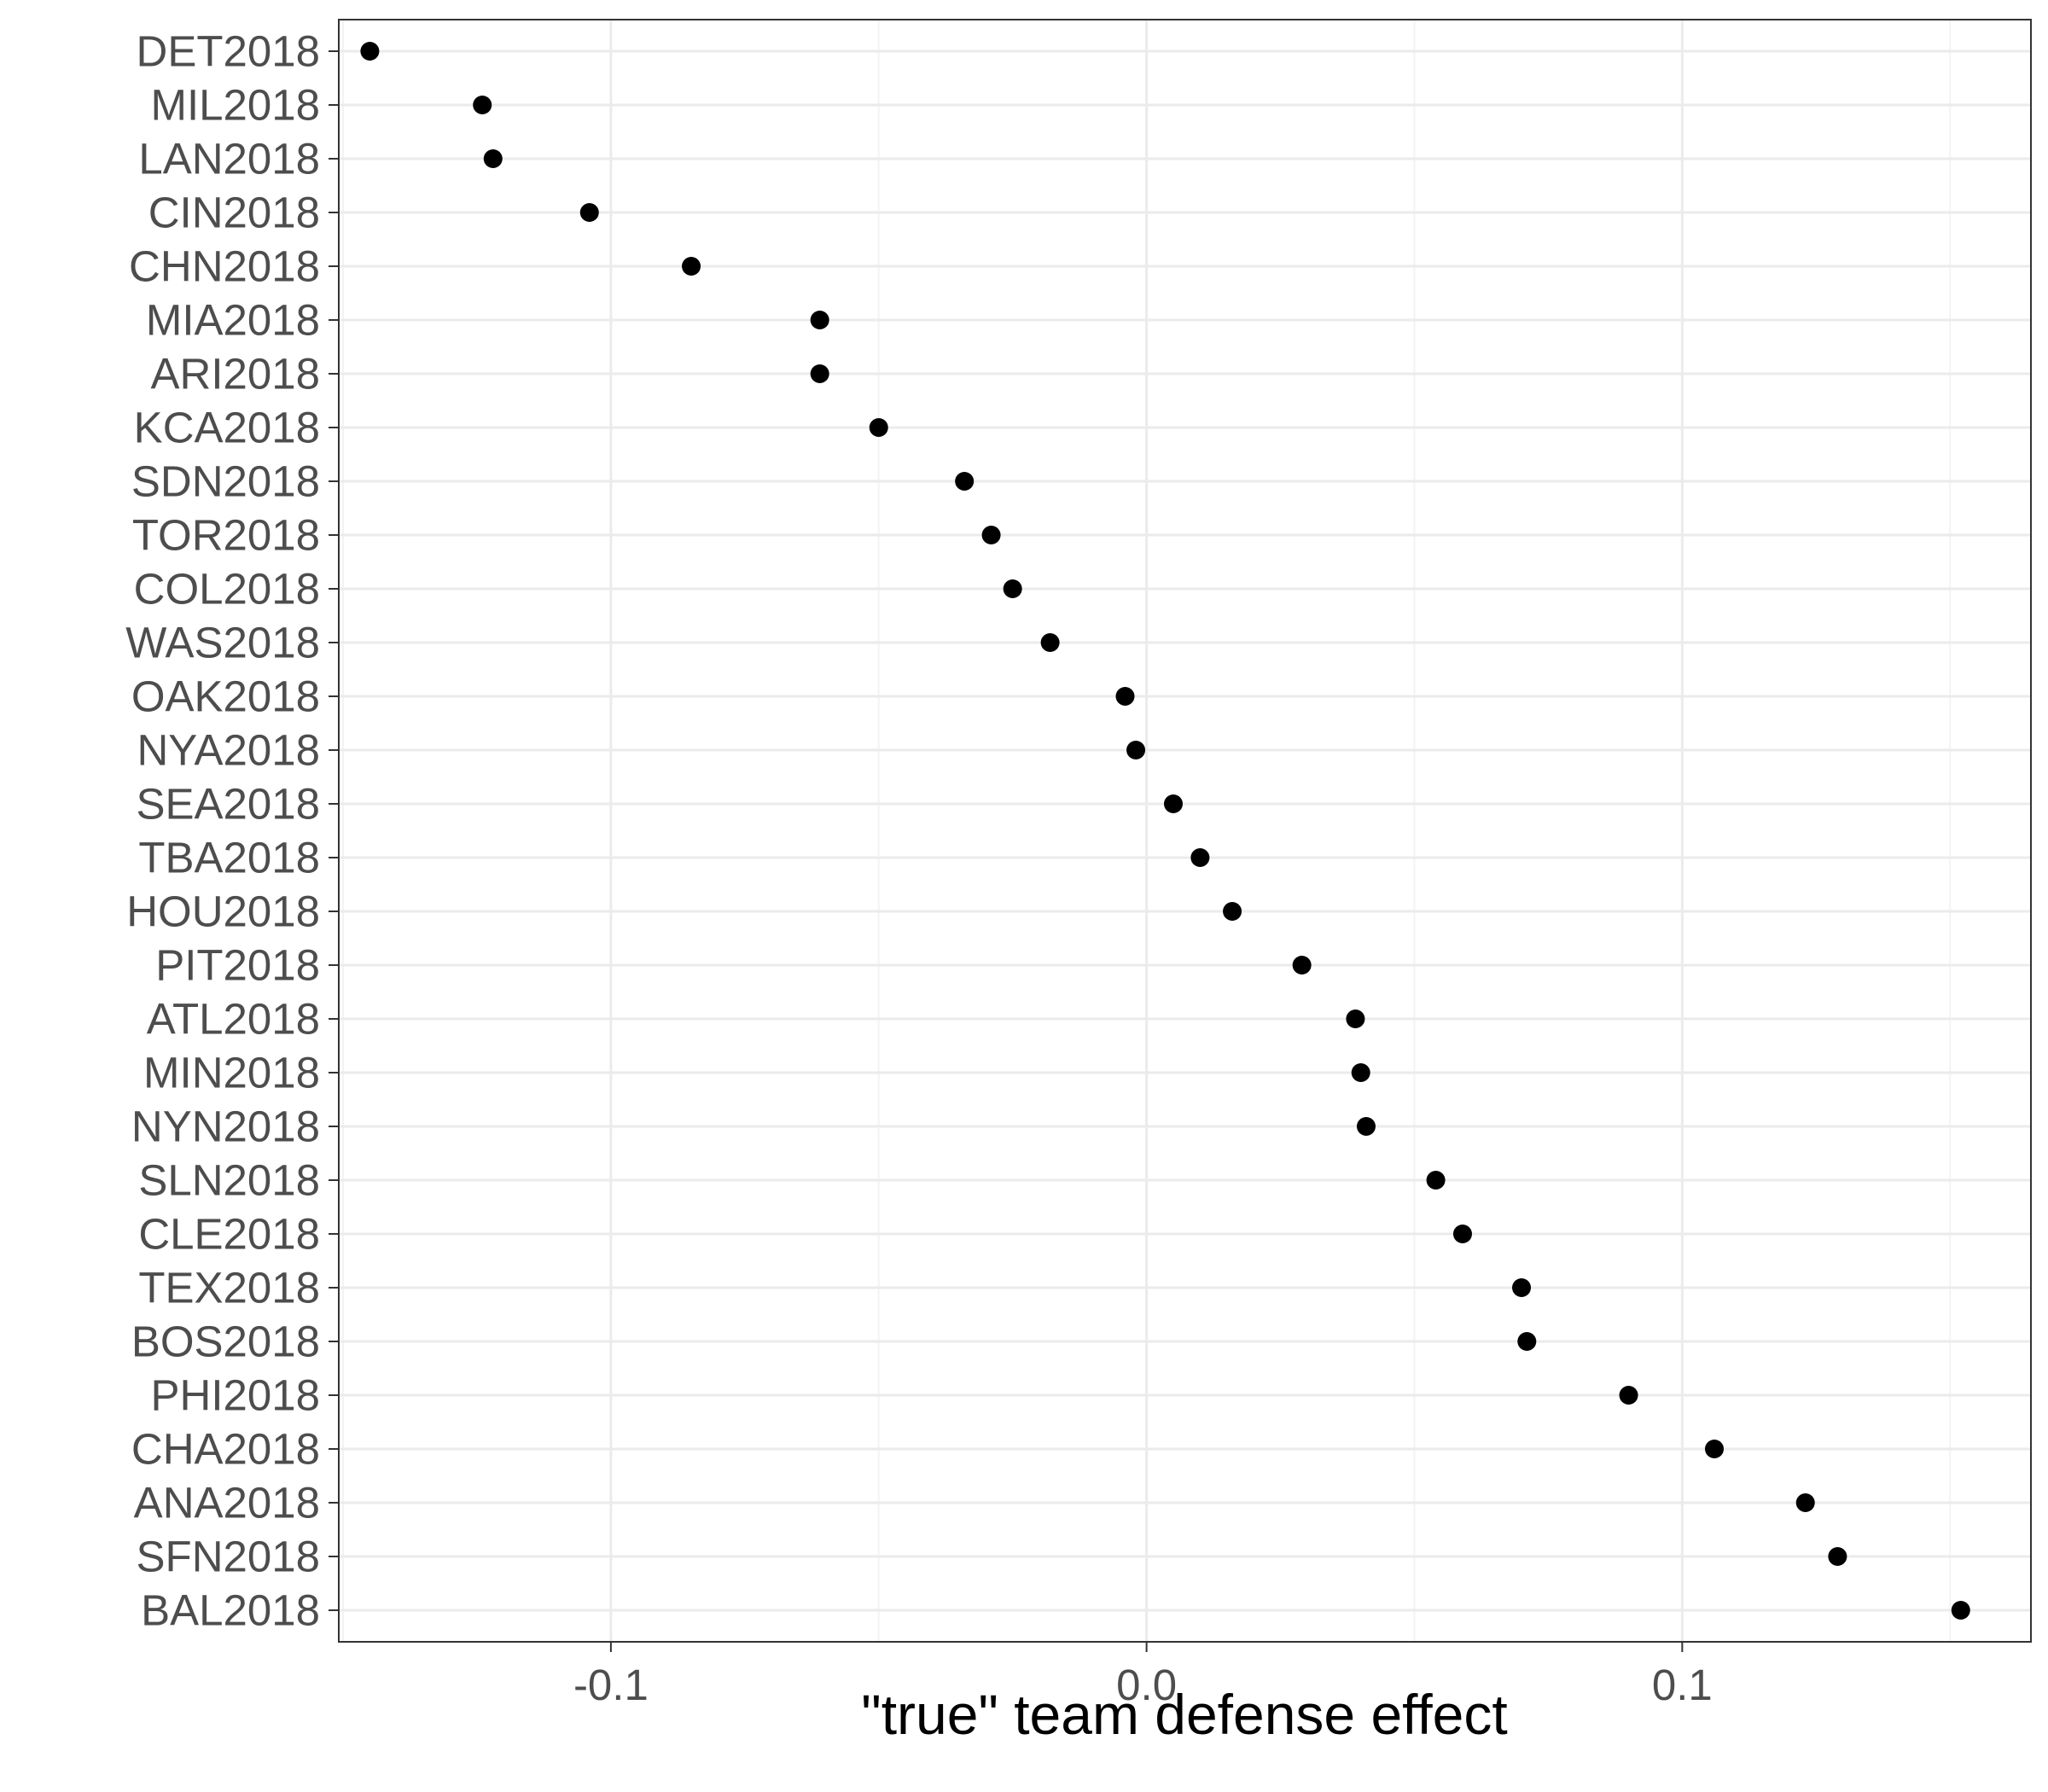 Image resolution: width=2048 pixels, height=1792 pixels. Describe the element at coordinates (226, 696) in the screenshot. I see `y-tick-label: OAK2018` at that location.